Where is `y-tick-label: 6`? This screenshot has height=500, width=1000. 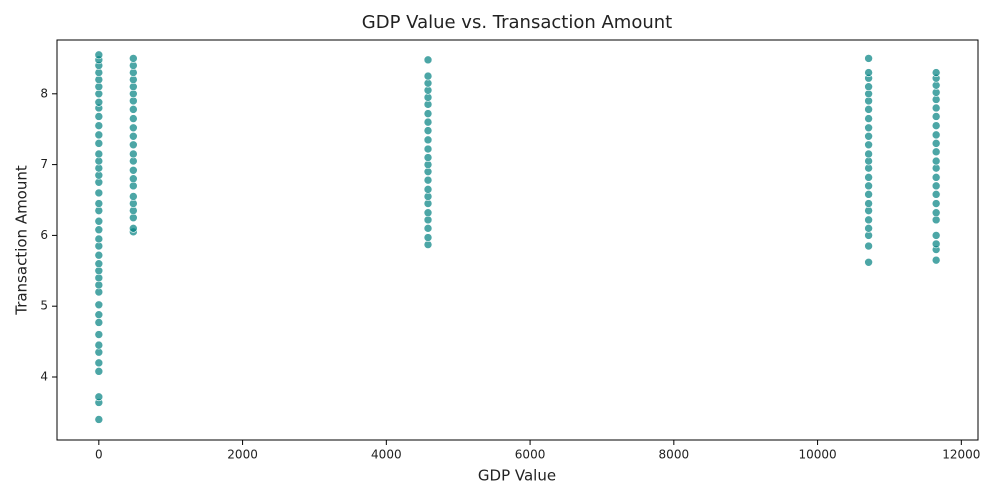
y-tick-label: 6 is located at coordinates (44, 235).